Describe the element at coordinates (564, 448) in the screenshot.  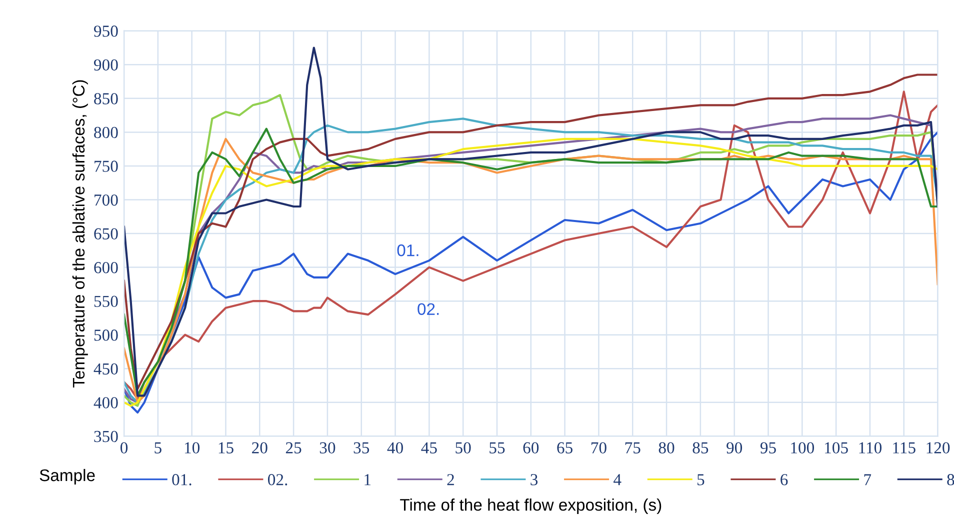
I see `x-tick-label: 65` at that location.